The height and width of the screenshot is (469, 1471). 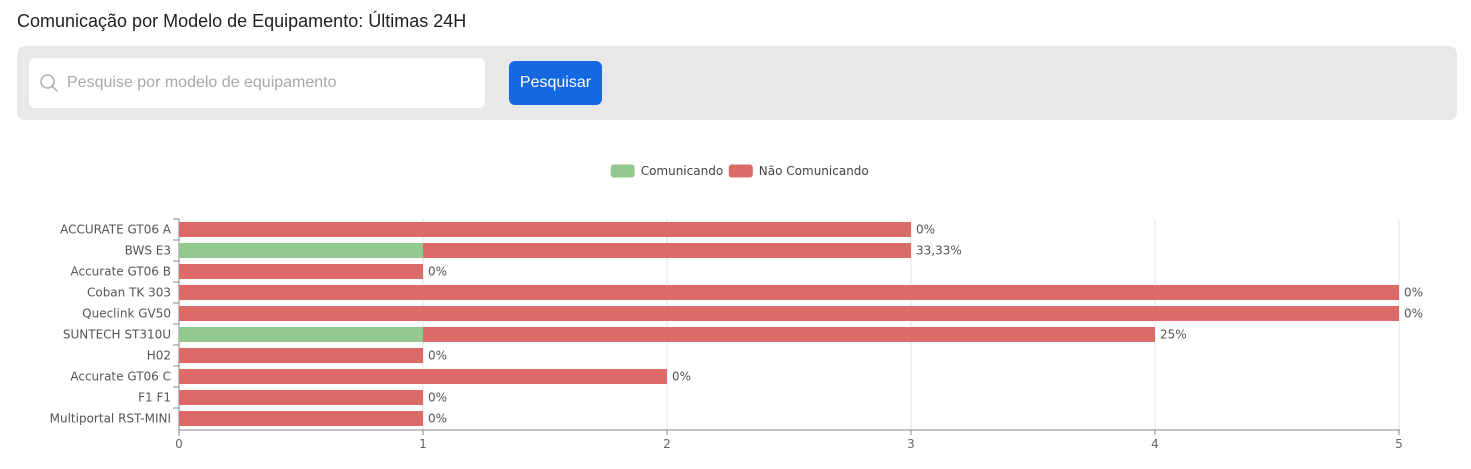 I want to click on data-label: 33,33%, so click(x=939, y=251).